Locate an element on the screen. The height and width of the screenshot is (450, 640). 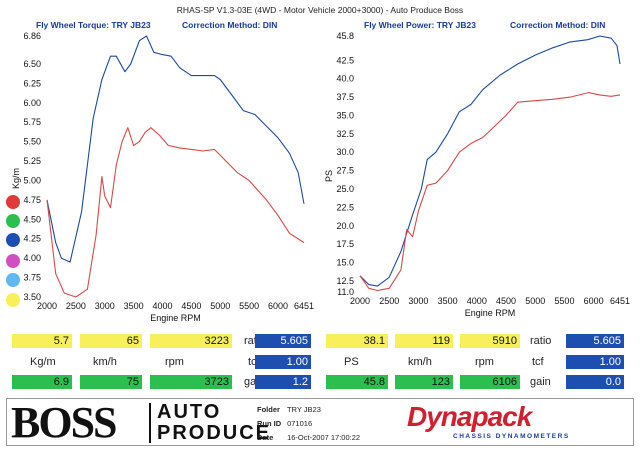
torque-x-tick-label: 4500 is located at coordinates (191, 306).